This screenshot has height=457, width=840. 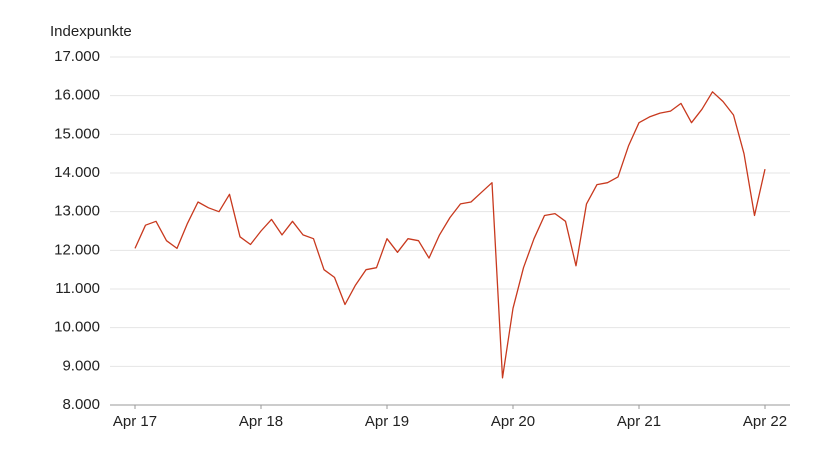 What do you see at coordinates (81, 365) in the screenshot?
I see `y-tick-label: 9.000` at bounding box center [81, 365].